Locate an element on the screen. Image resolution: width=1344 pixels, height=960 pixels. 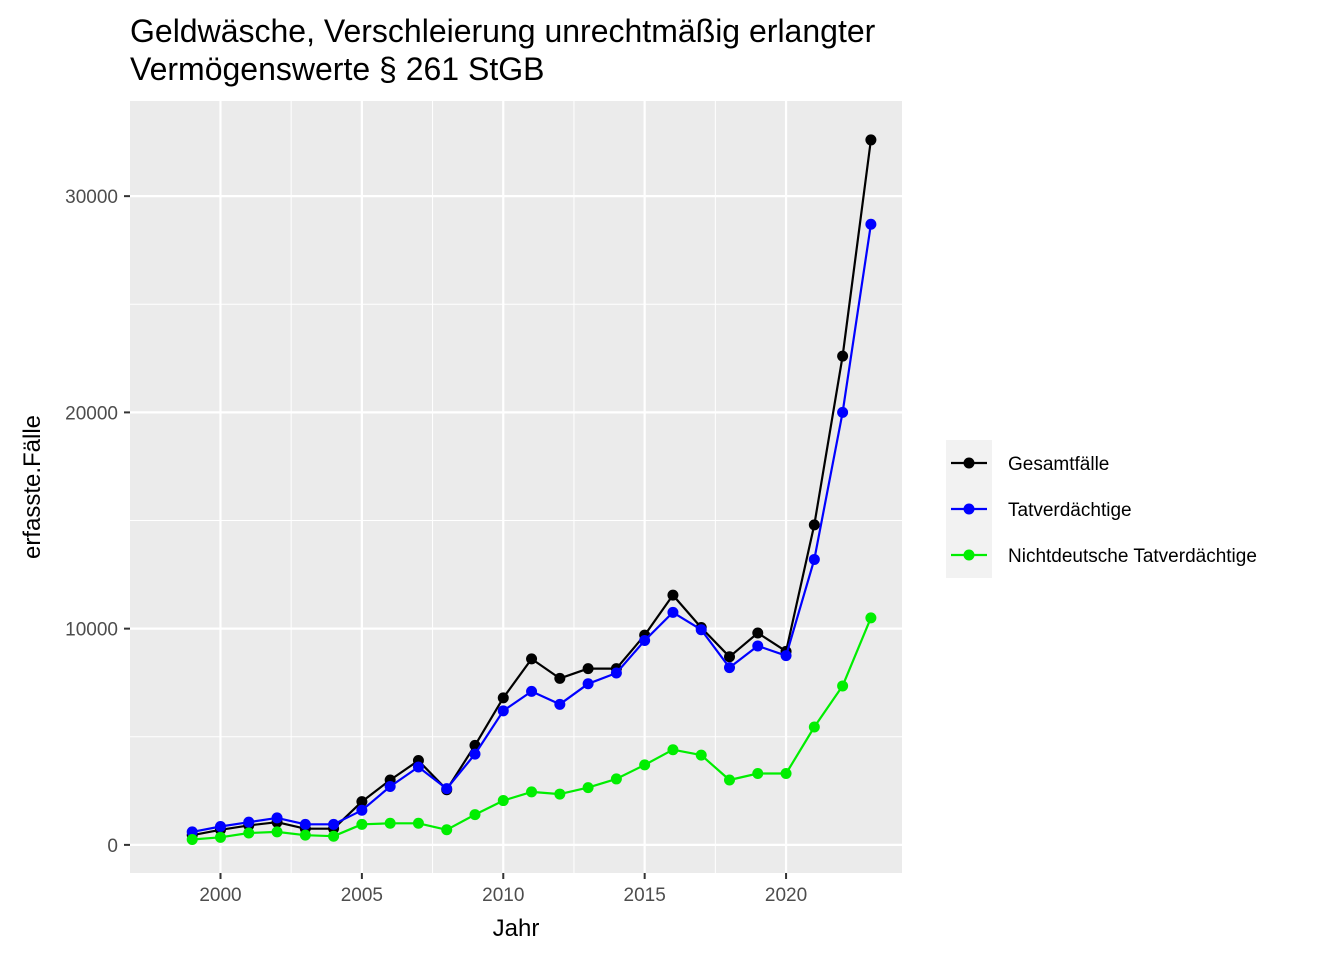
y-axis: 0 10000 20000 30000 is located at coordinates (97, 522).